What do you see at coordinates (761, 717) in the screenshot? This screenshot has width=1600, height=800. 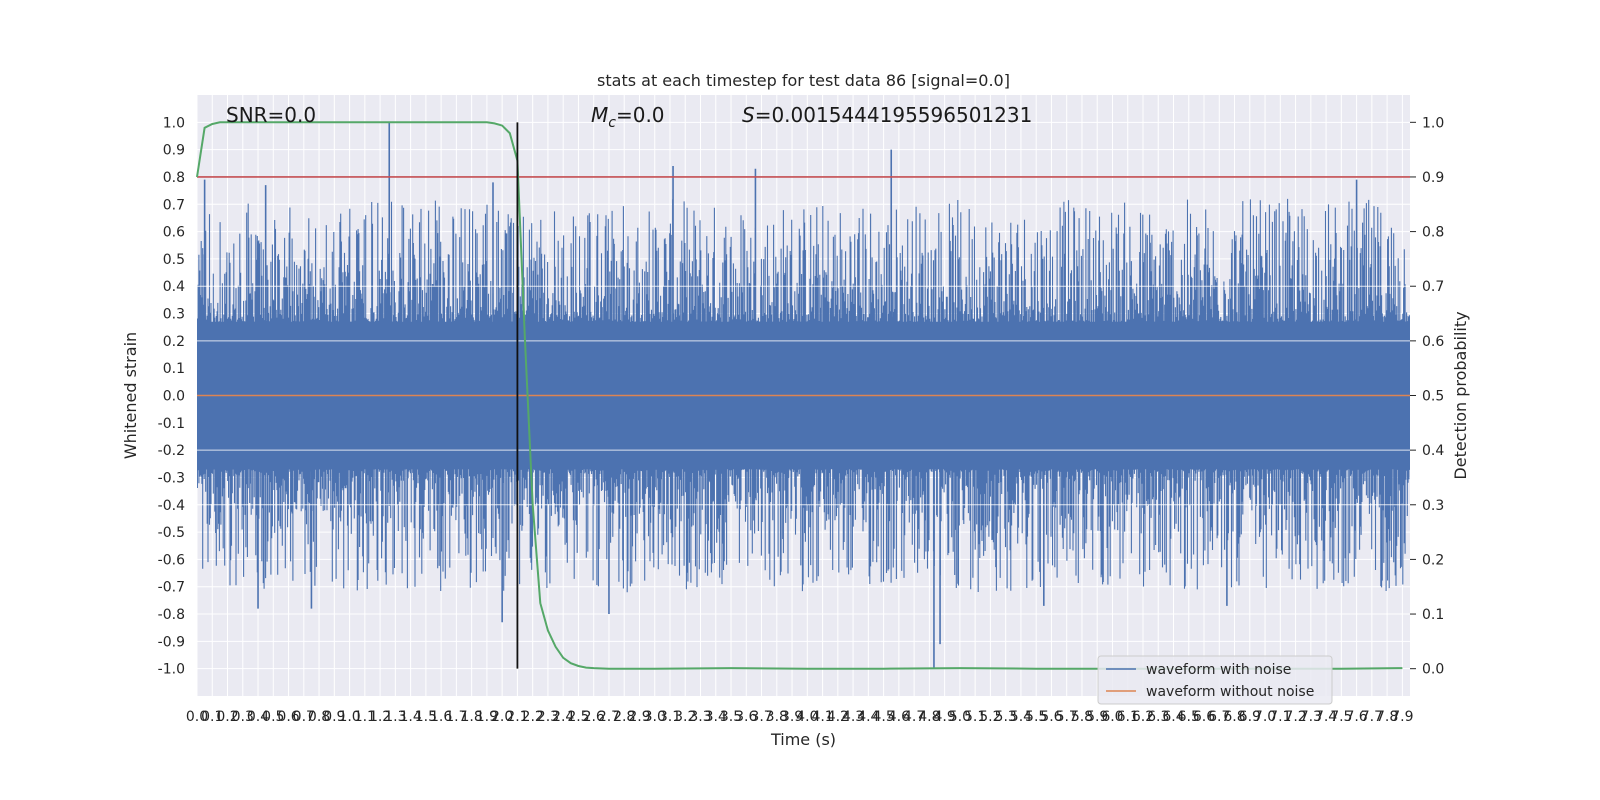 I see `x-tick-label: 3.7` at bounding box center [761, 717].